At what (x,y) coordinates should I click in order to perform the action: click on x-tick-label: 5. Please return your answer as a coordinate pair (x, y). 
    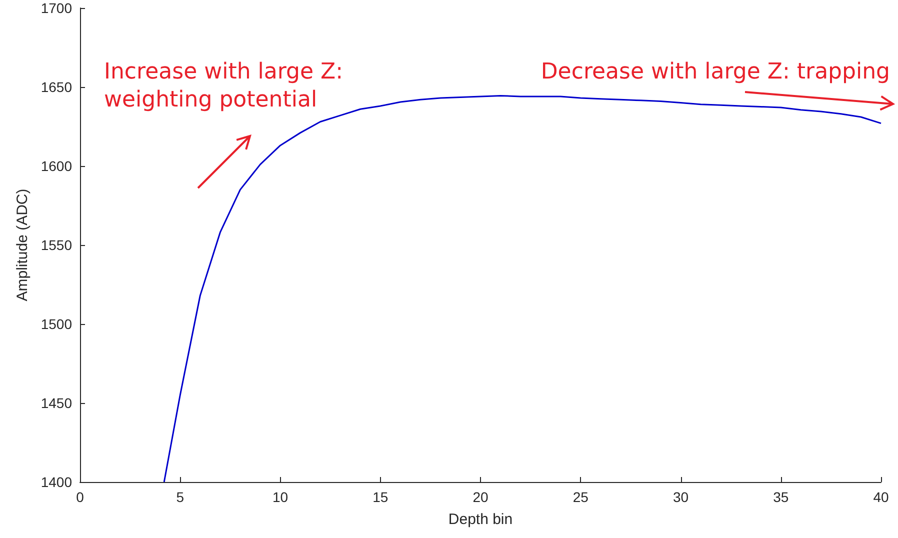
    Looking at the image, I should click on (180, 497).